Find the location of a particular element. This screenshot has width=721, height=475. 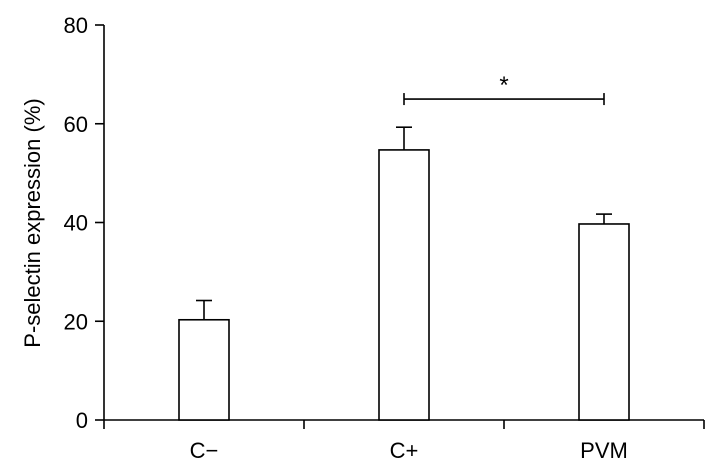

y-axis-title: P-selectin expression (%) is located at coordinates (32, 222).